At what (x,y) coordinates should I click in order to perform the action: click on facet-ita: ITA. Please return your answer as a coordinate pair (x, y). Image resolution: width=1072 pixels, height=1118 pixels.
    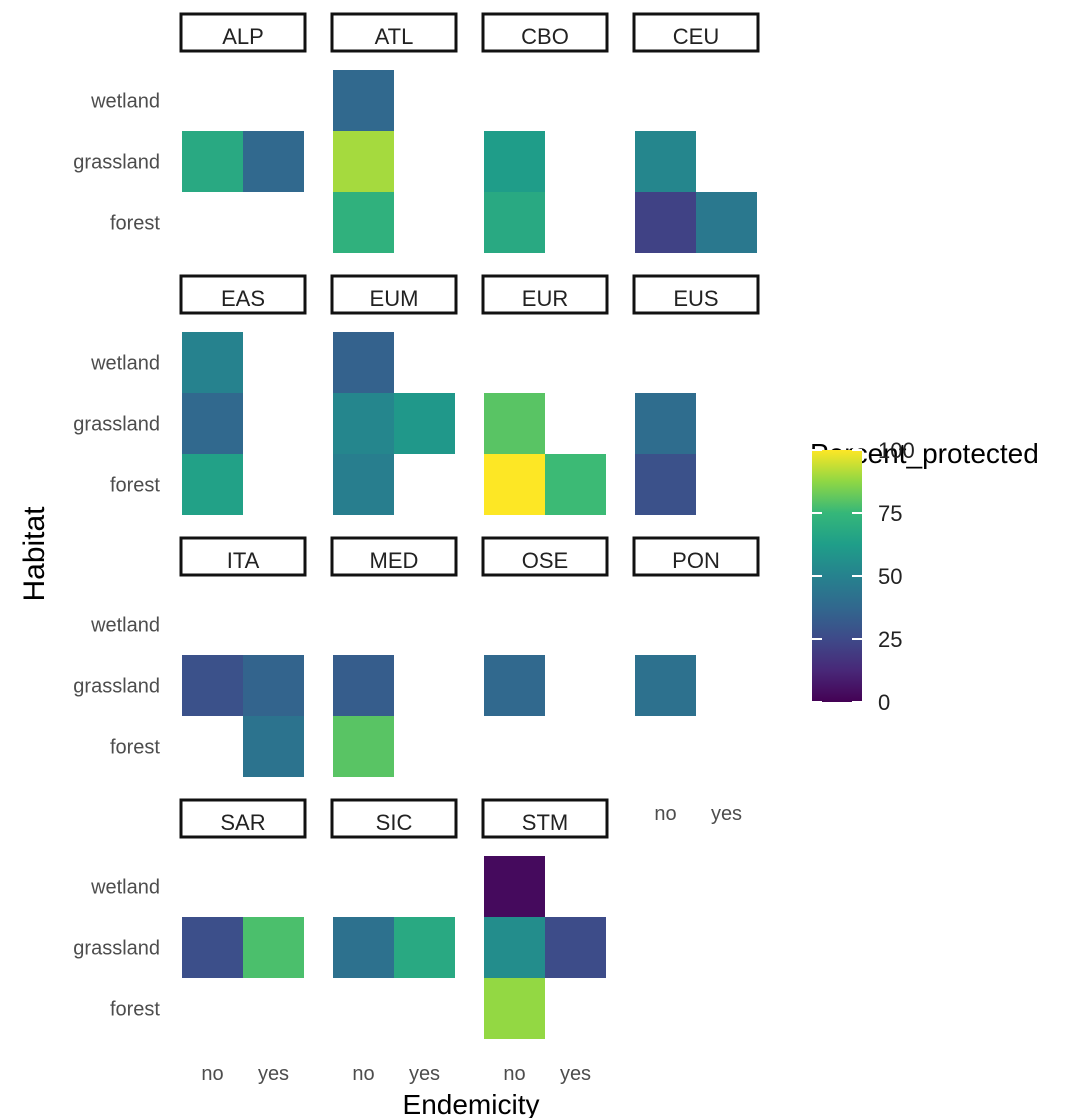
    Looking at the image, I should click on (243, 656).